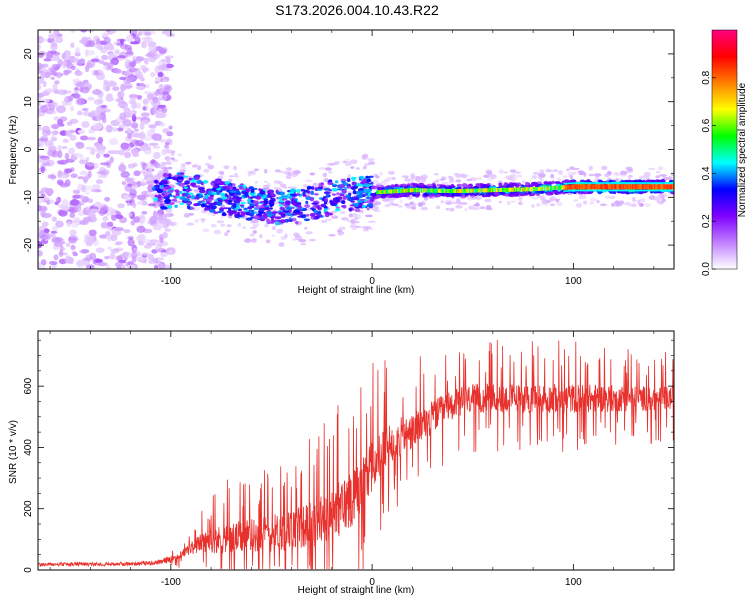  What do you see at coordinates (372, 281) in the screenshot?
I see `x-tick-label: 0` at bounding box center [372, 281].